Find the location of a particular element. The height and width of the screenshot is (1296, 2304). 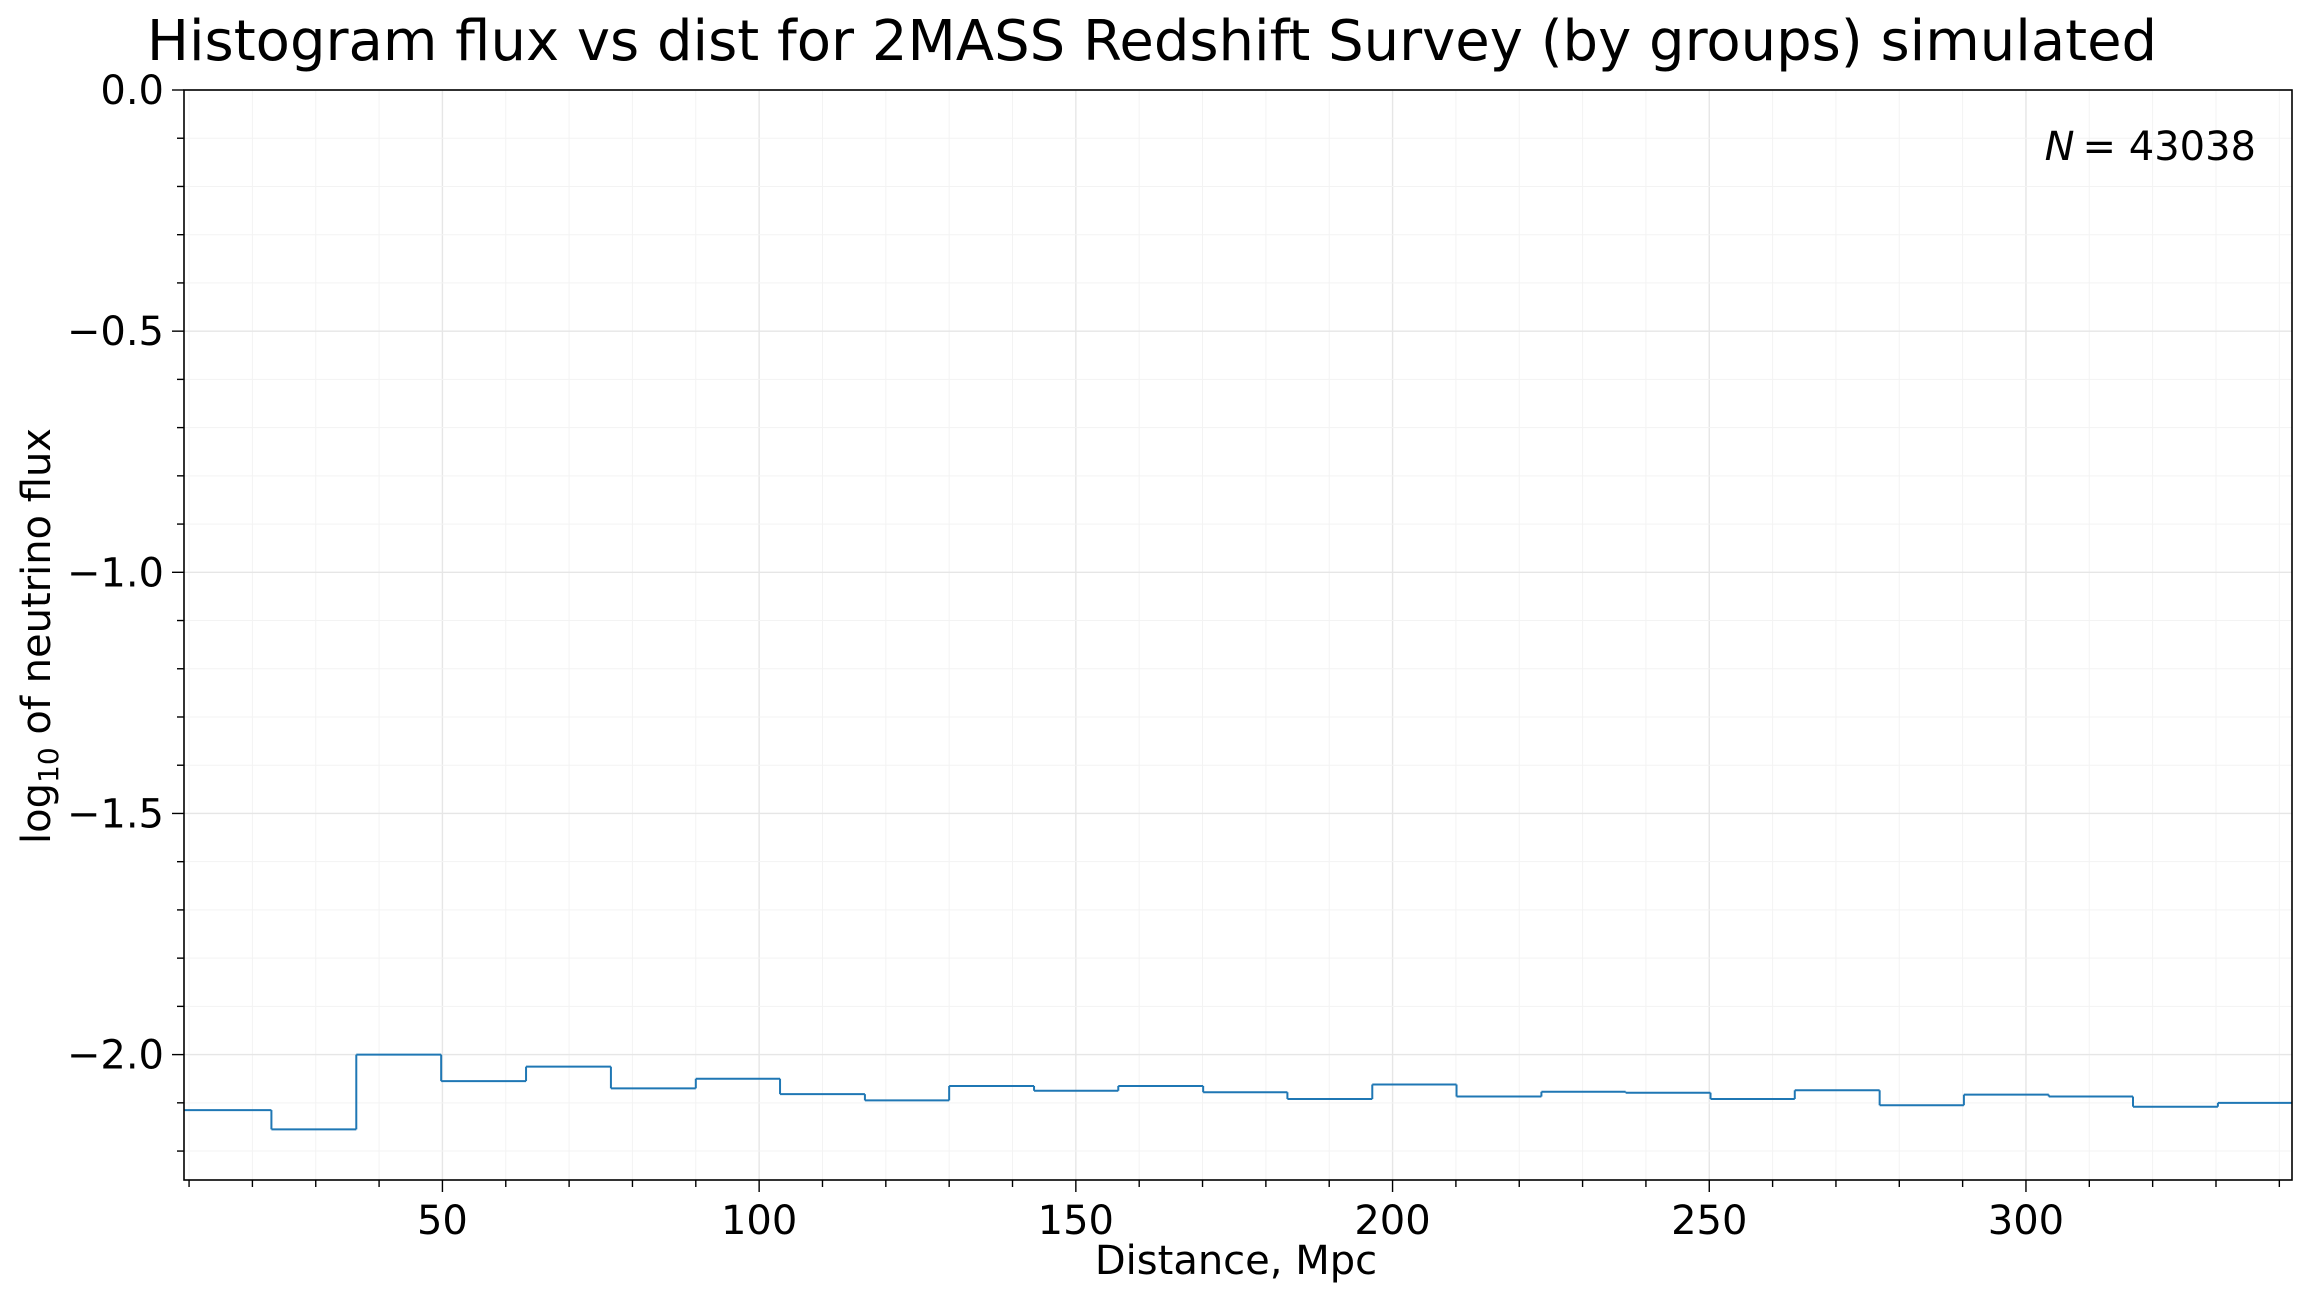

y-tick-label: −2.0 is located at coordinates (115, 1056).